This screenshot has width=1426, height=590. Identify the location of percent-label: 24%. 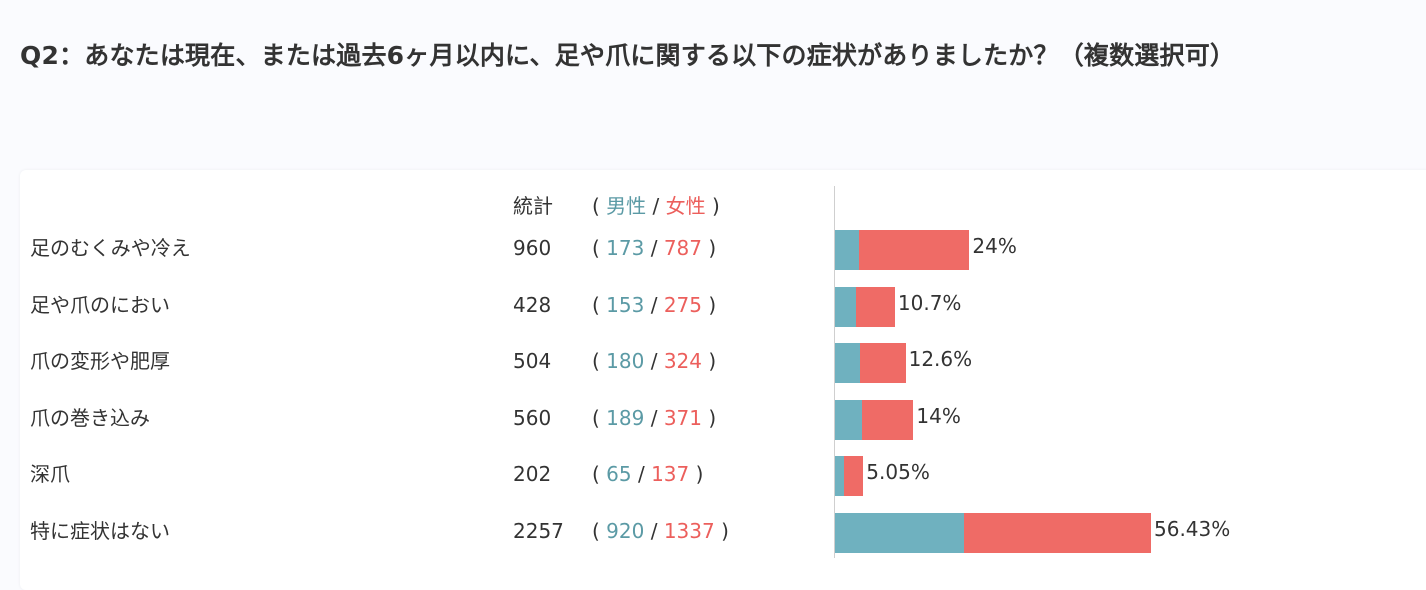
(994, 246).